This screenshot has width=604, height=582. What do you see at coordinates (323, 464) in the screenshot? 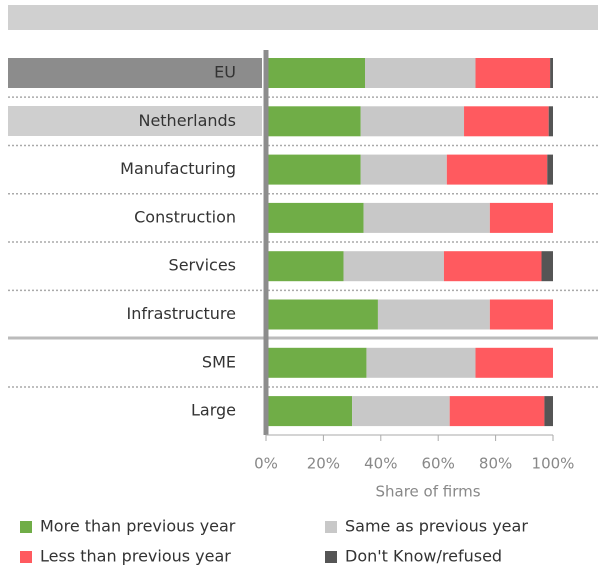
I see `x-tick-label: 20%` at bounding box center [323, 464].